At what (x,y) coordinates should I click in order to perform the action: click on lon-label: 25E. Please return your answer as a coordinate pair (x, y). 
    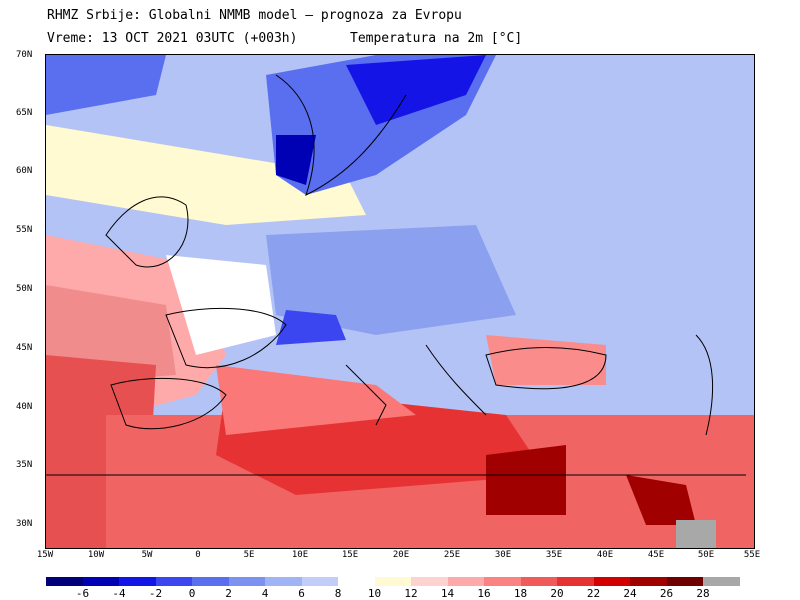
    Looking at the image, I should click on (452, 555).